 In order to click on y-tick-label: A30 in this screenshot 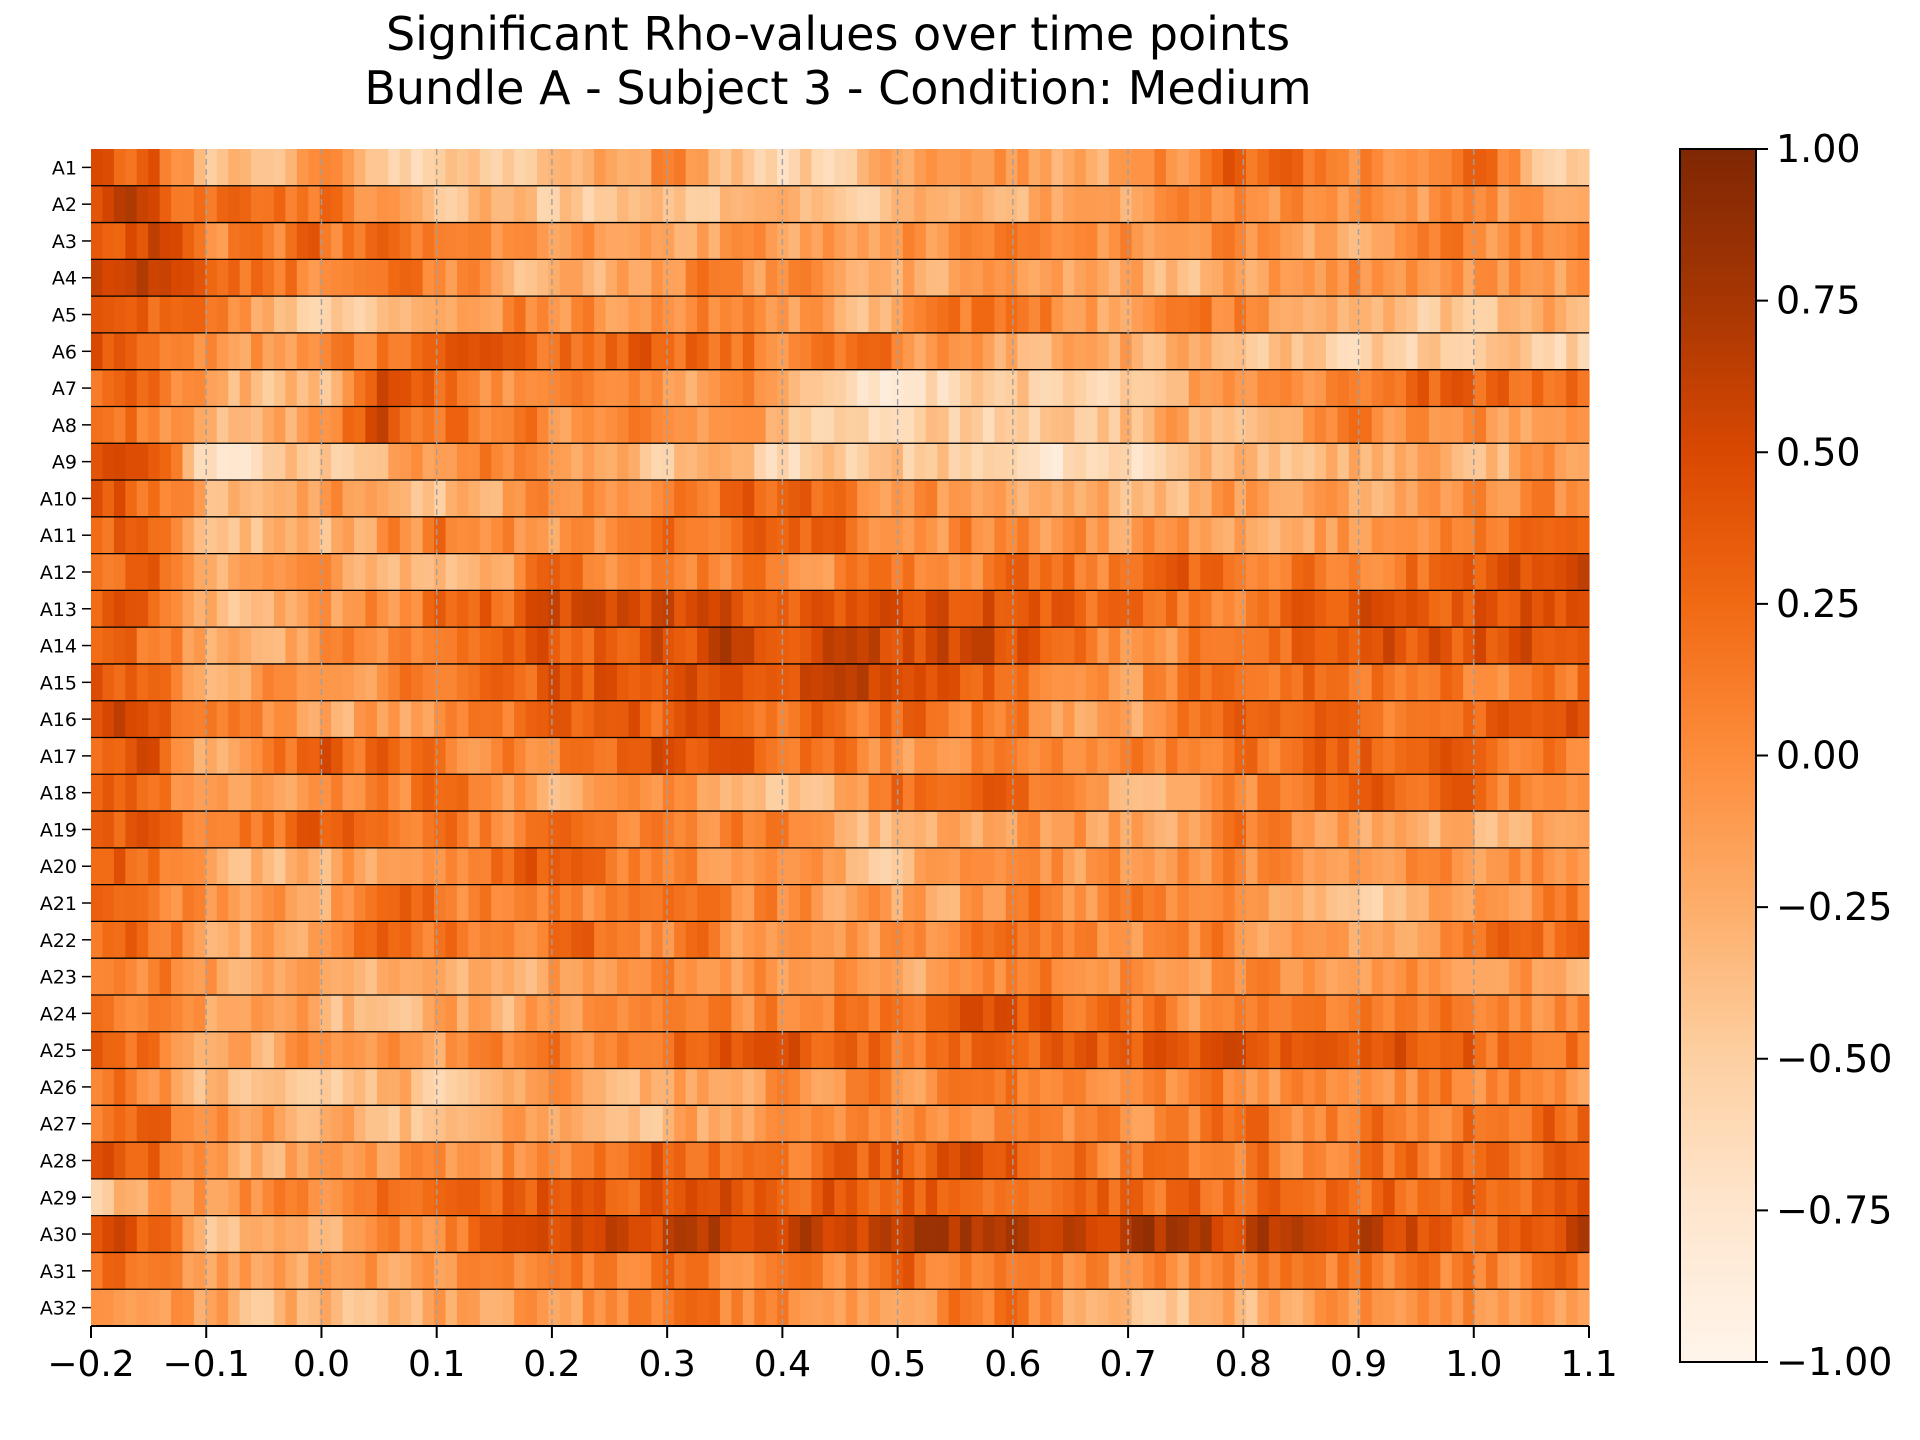, I will do `click(58, 1235)`.